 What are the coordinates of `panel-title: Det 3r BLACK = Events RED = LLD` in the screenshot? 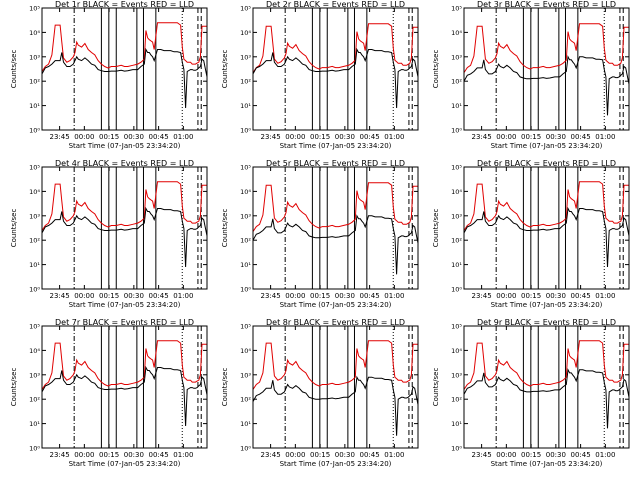 It's located at (546, 4).